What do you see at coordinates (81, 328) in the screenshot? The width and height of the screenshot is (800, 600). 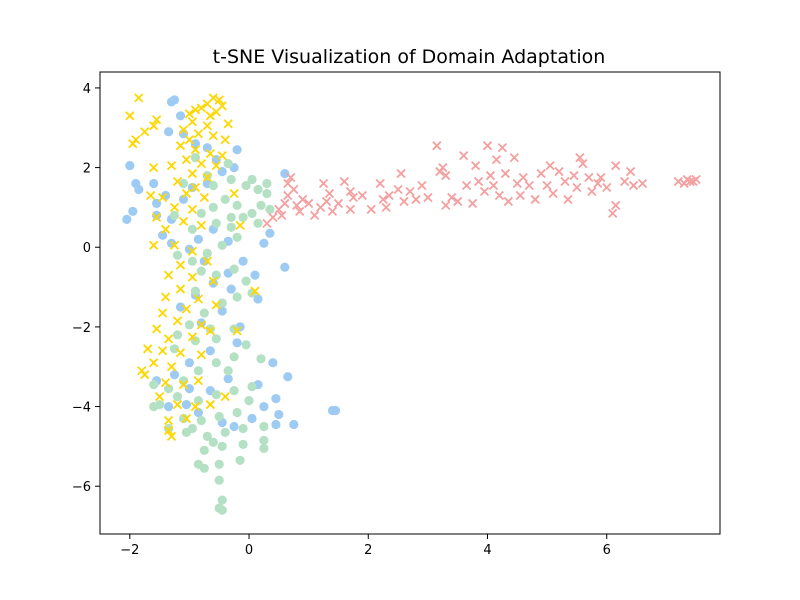 I see `y-tick-label-2: −2` at bounding box center [81, 328].